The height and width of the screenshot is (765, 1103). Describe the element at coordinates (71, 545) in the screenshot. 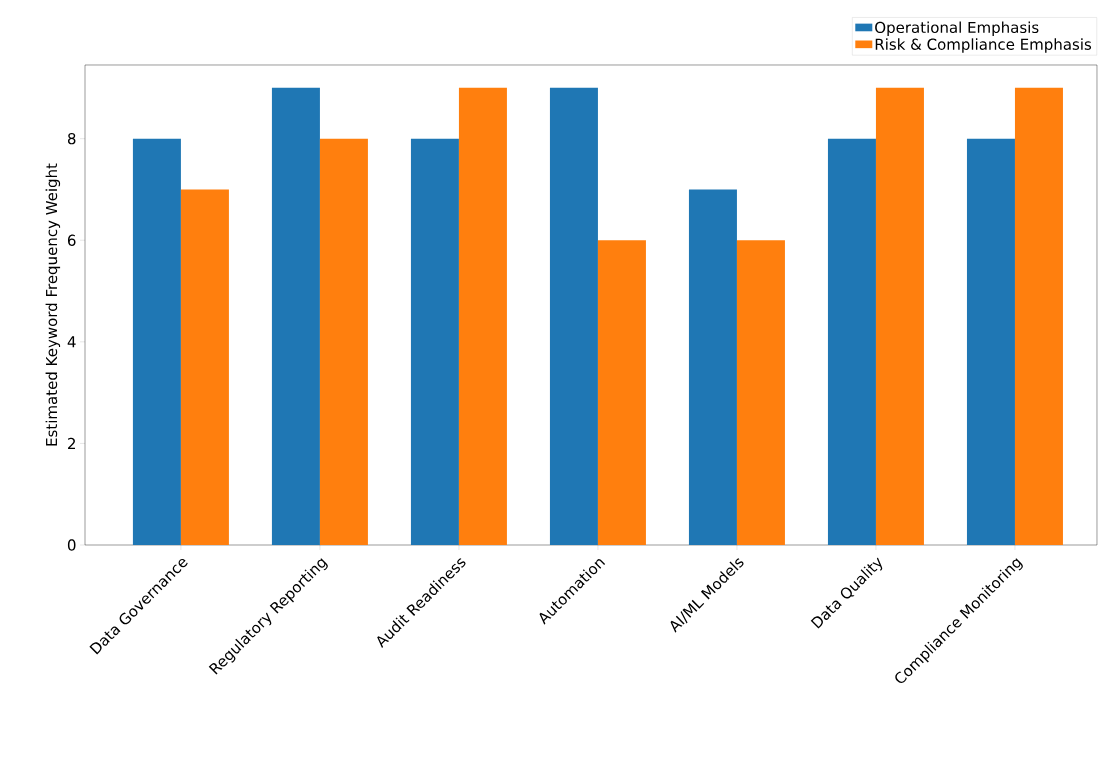

I see `y-tick-label: 0` at that location.